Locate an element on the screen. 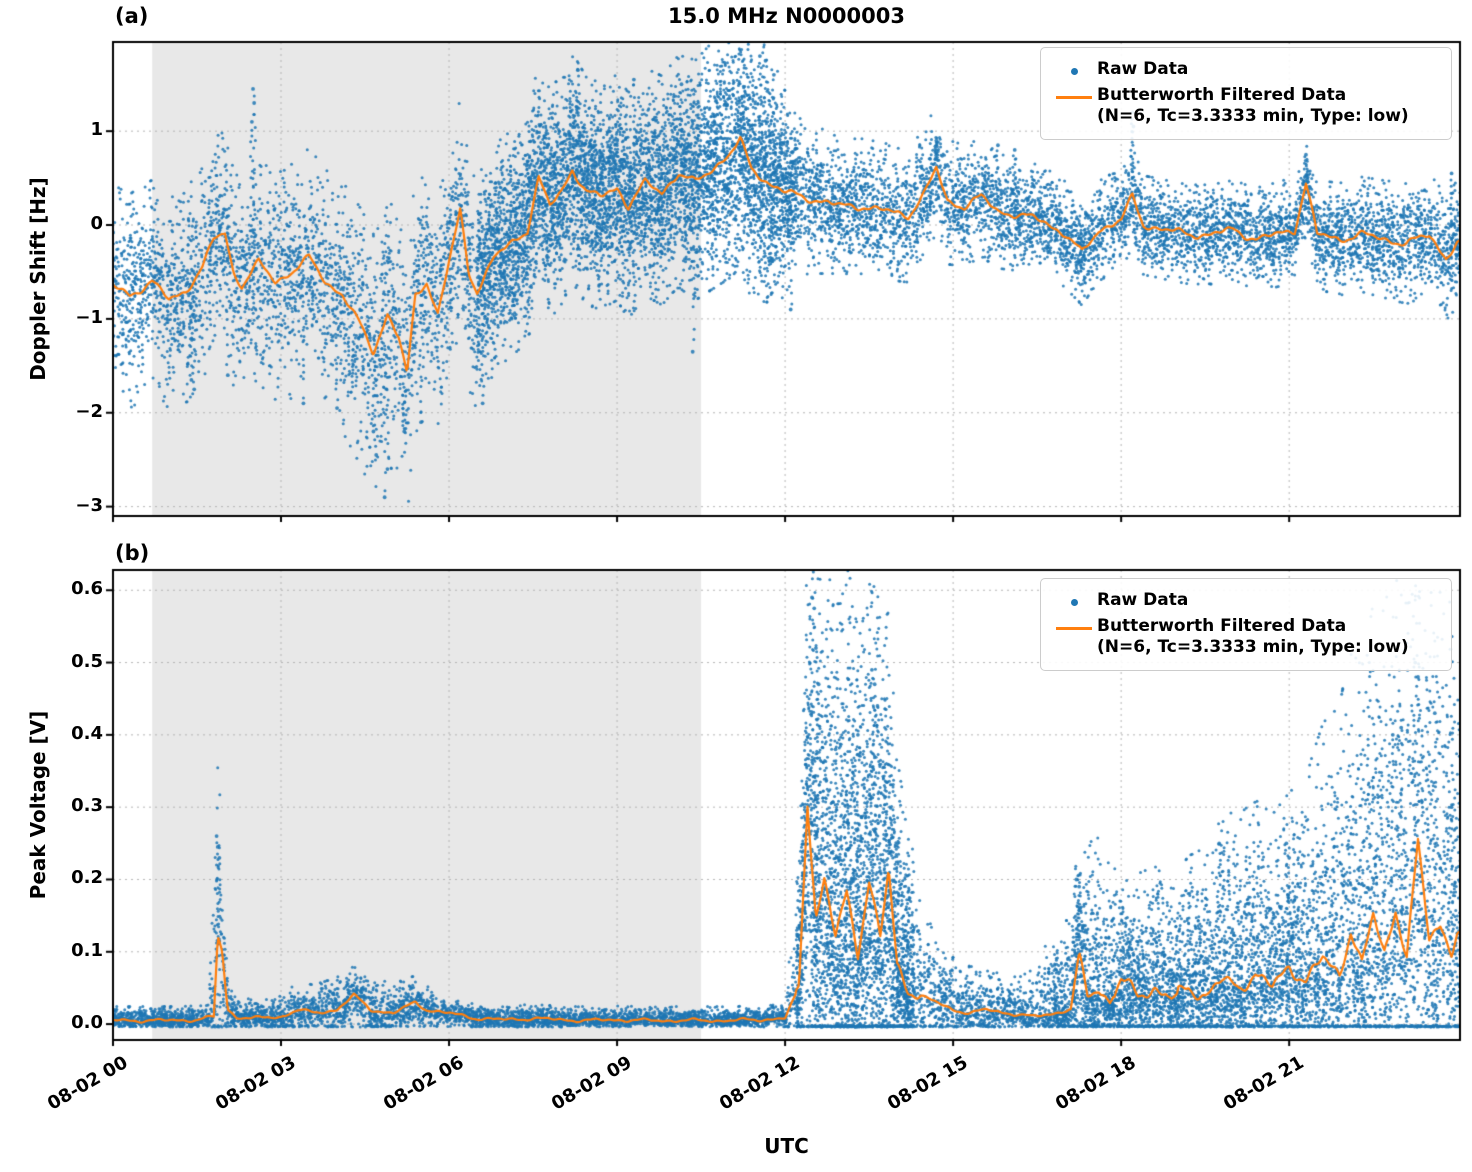 The width and height of the screenshot is (1472, 1172). y-tick-label: 0.4 is located at coordinates (87, 733).